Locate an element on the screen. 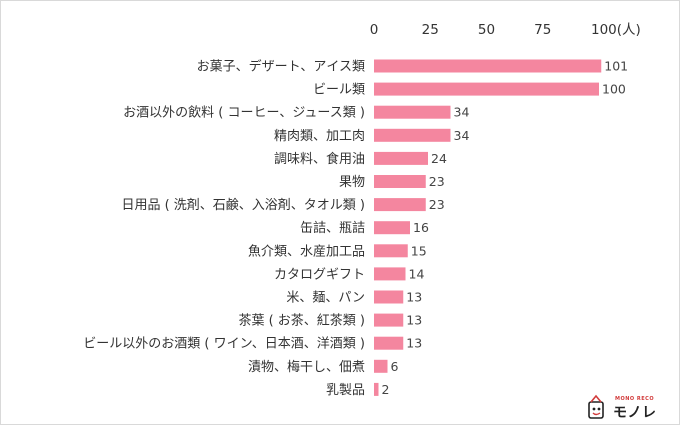 This screenshot has width=680, height=425. value-label: 14 is located at coordinates (417, 273).